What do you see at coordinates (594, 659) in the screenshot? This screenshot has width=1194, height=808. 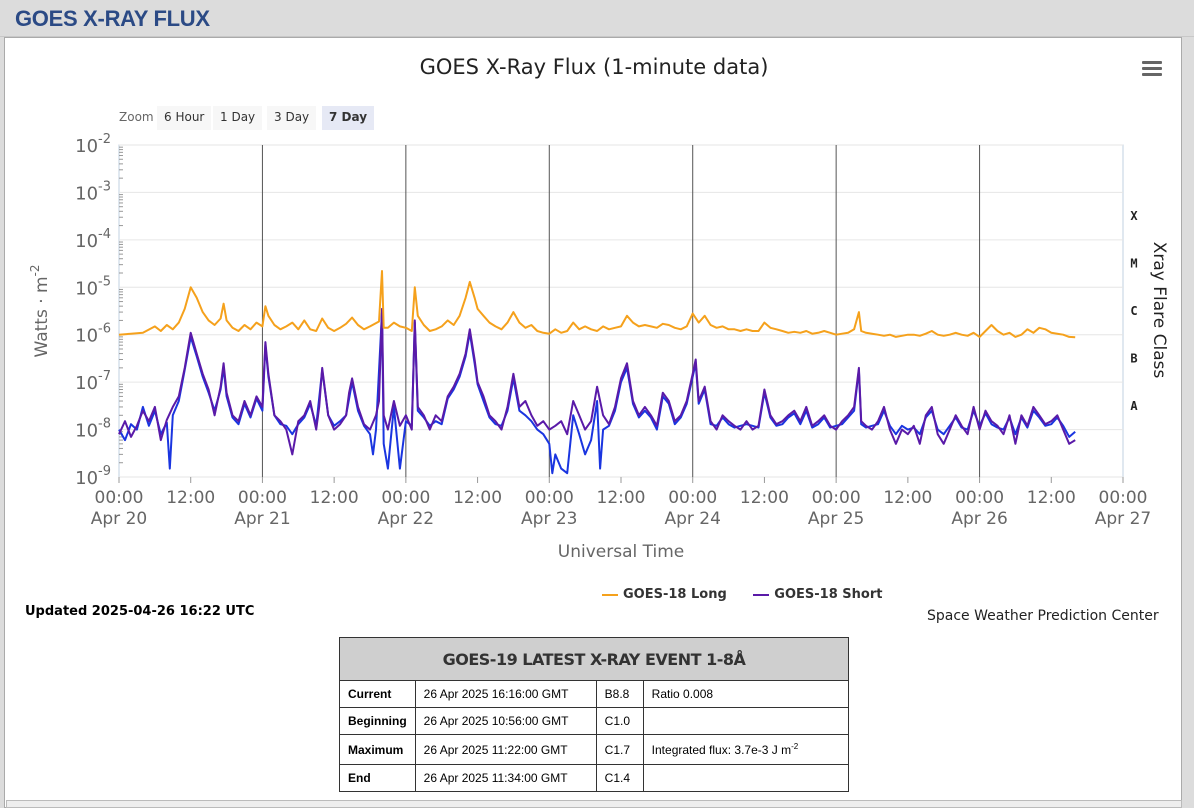 I see `event-table-title: GOES-19 LATEST X-RAY EVENT 1-8Å` at bounding box center [594, 659].